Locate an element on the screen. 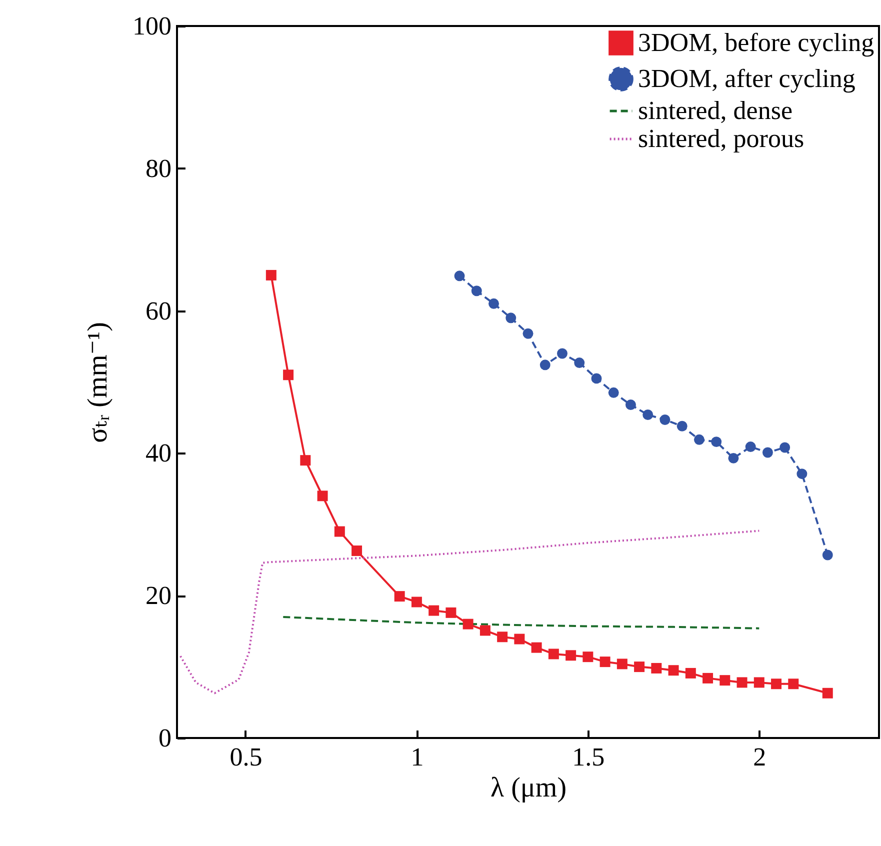 The width and height of the screenshot is (881, 846). y-tick-label: 40 is located at coordinates (159, 453).